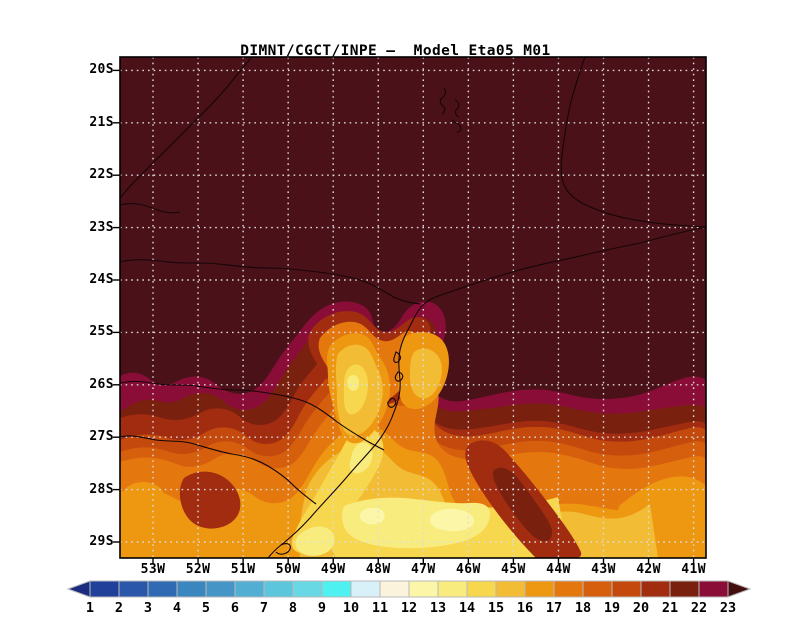 The image size is (800, 618). Describe the element at coordinates (409, 608) in the screenshot. I see `colorbar-tick-label: 12` at that location.